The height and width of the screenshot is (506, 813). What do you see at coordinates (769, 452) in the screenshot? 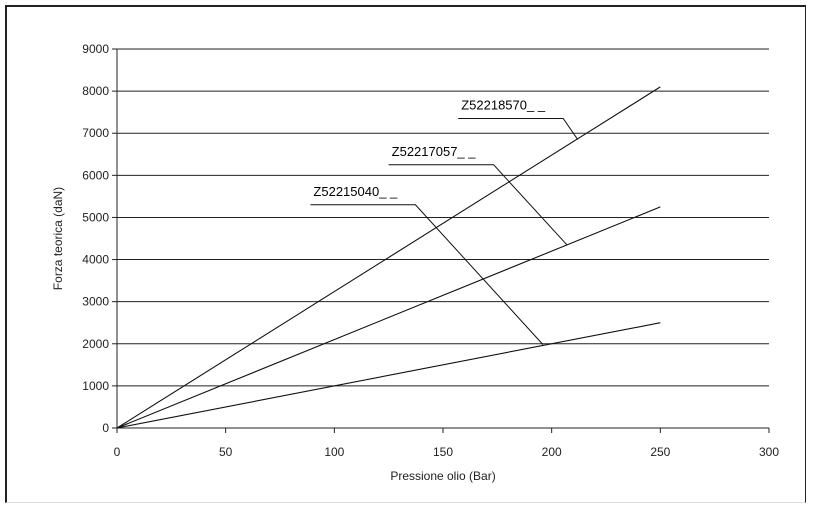
I see `x-tick-label-300: 300` at bounding box center [769, 452].